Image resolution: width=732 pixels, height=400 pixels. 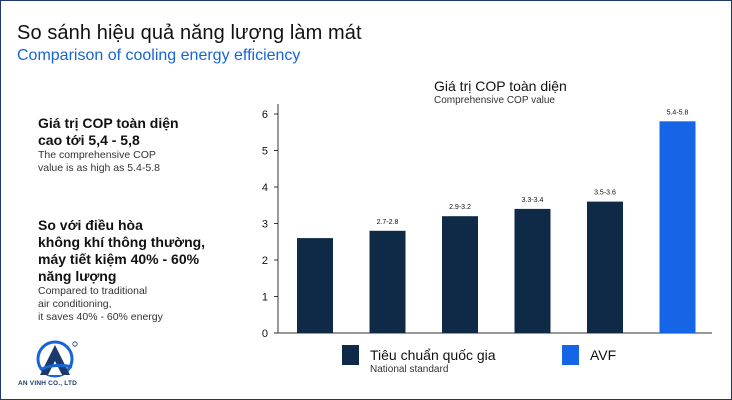 What do you see at coordinates (570, 355) in the screenshot?
I see `legend-swatch-avf` at bounding box center [570, 355].